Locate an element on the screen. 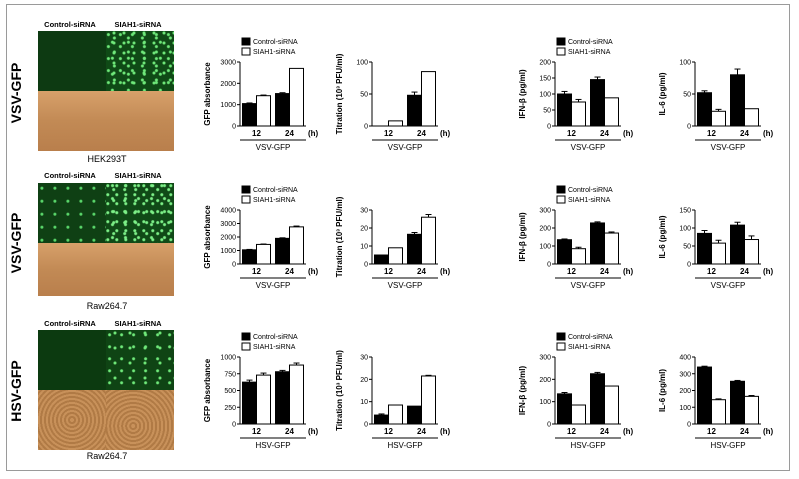 Image resolution: width=799 pixels, height=479 pixels. y-axis-label: GFP absorbance is located at coordinates (207, 390).